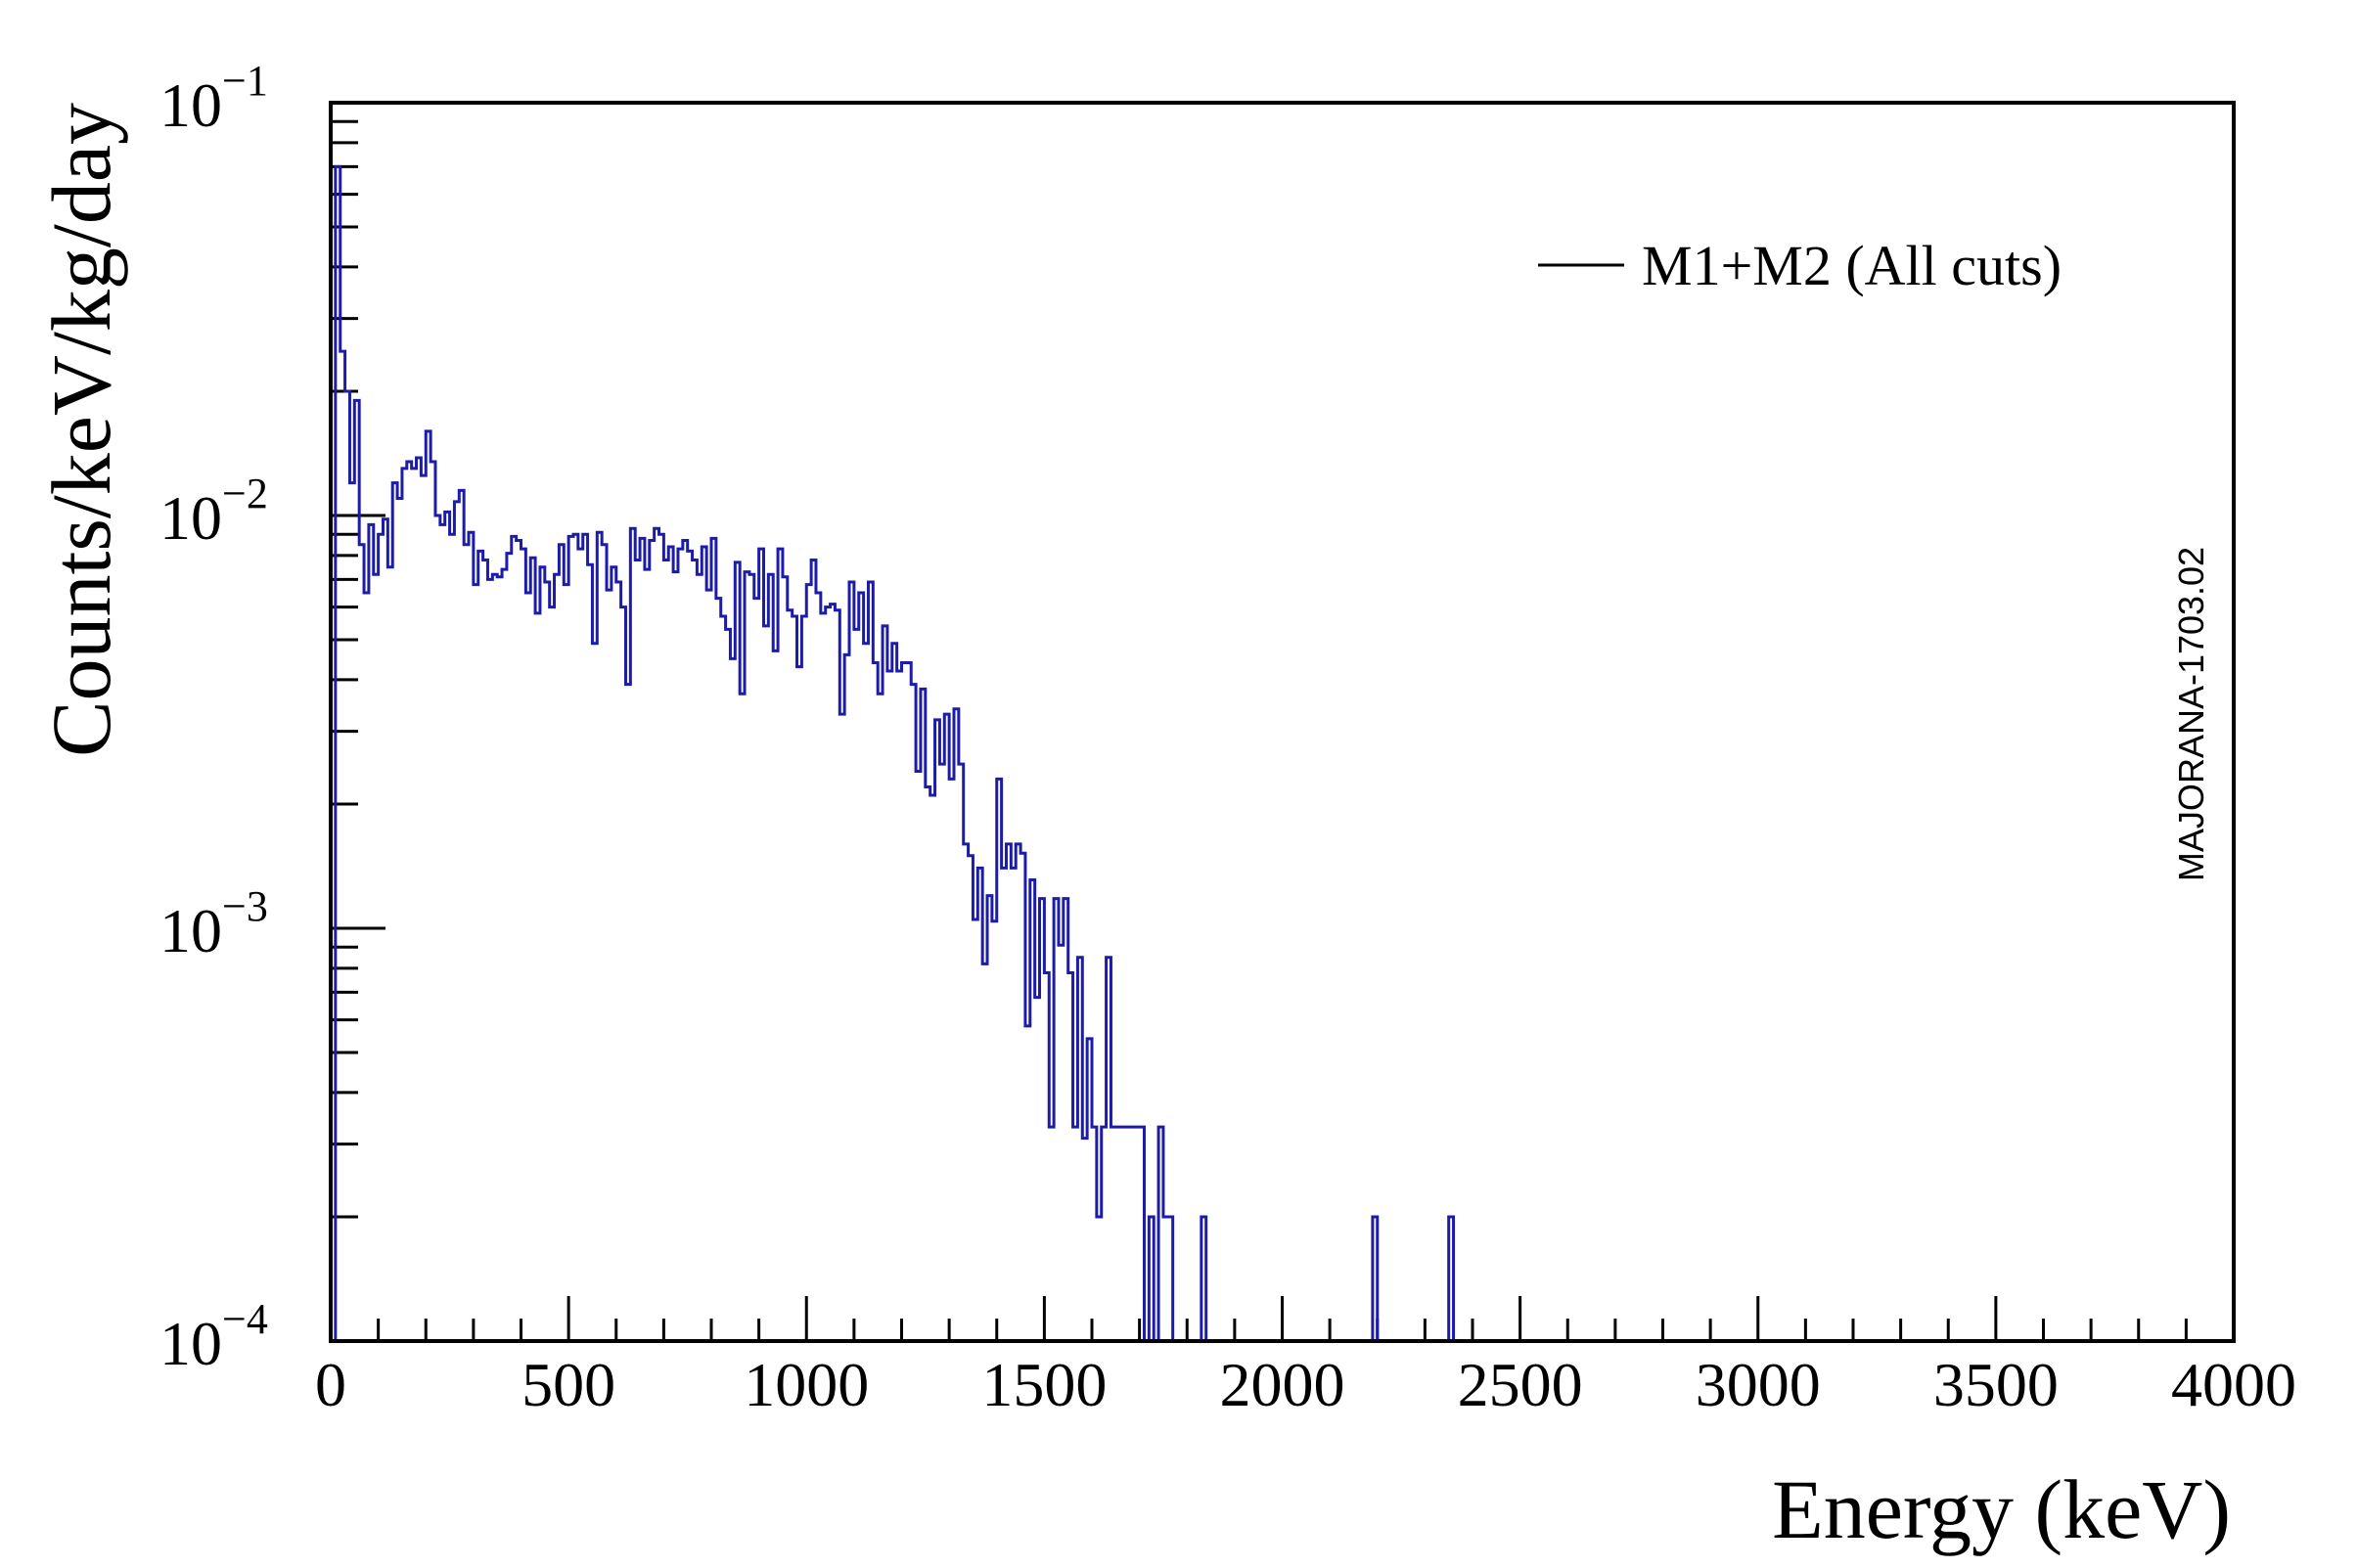 Image resolution: width=2357 pixels, height=1568 pixels. I want to click on x-tick-label: 1500, so click(1044, 1384).